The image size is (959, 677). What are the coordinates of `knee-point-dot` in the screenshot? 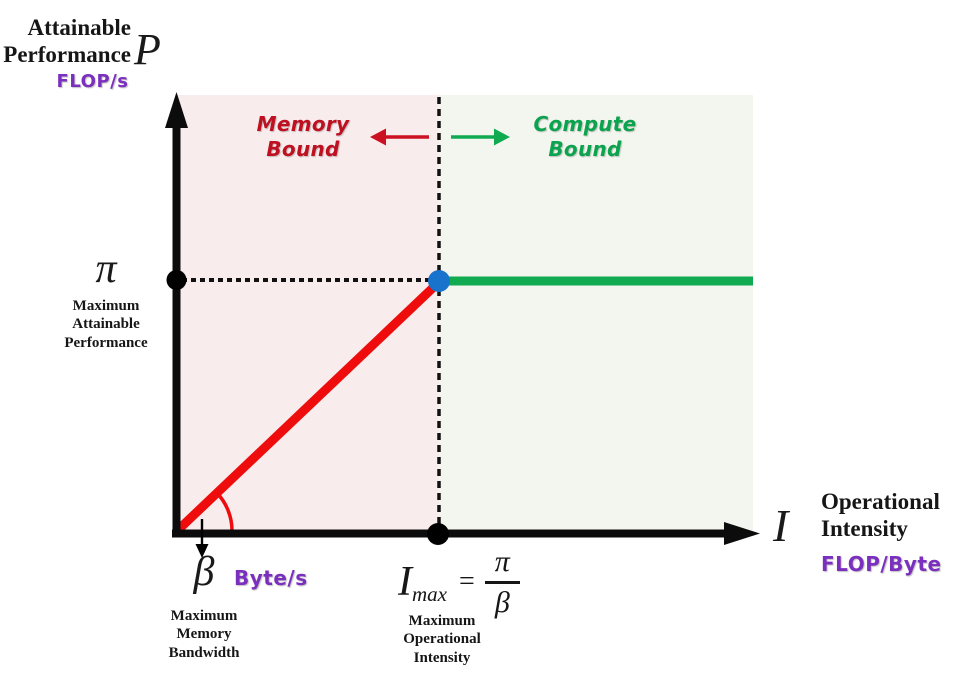 It's located at (439, 281).